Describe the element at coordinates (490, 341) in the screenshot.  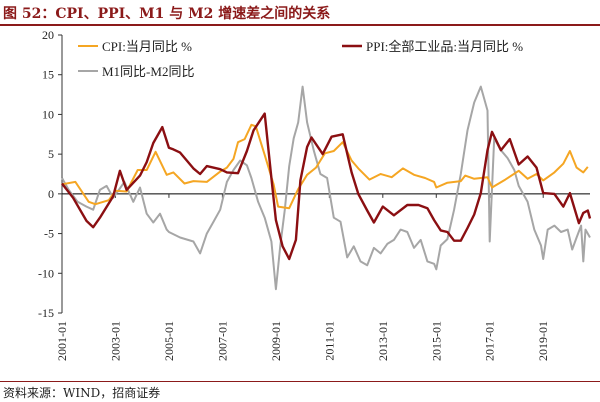
I see `x-tick-label: 2017-01` at that location.